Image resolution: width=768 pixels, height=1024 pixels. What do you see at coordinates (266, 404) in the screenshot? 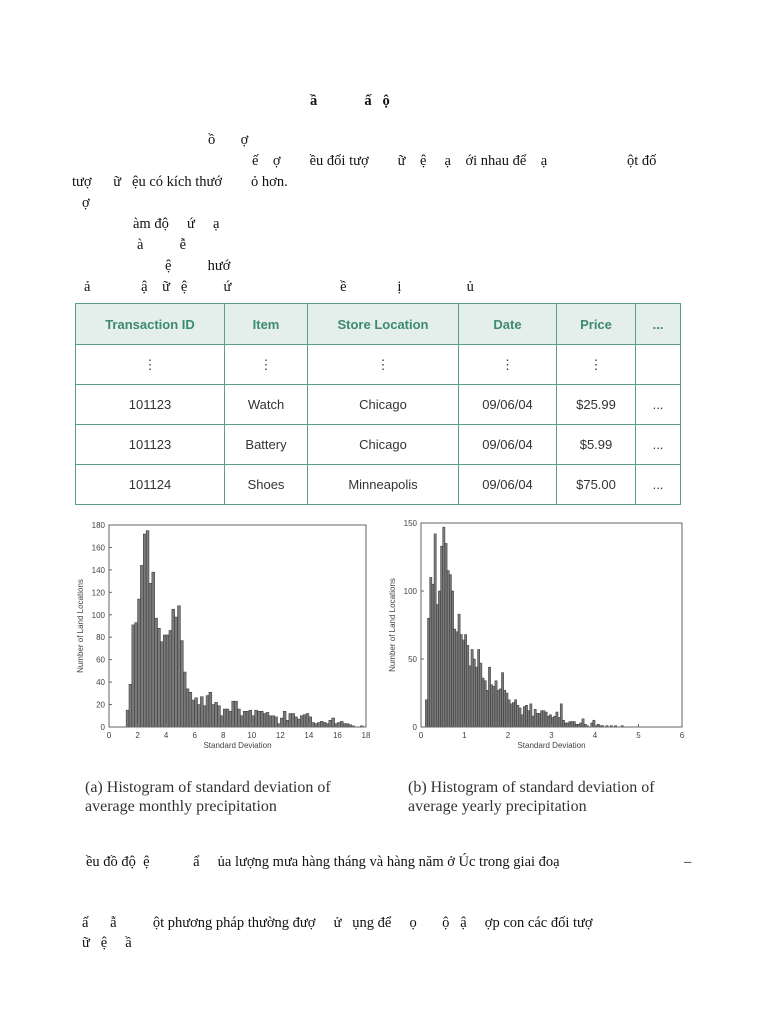
I see `cell: Watch` at bounding box center [266, 404].